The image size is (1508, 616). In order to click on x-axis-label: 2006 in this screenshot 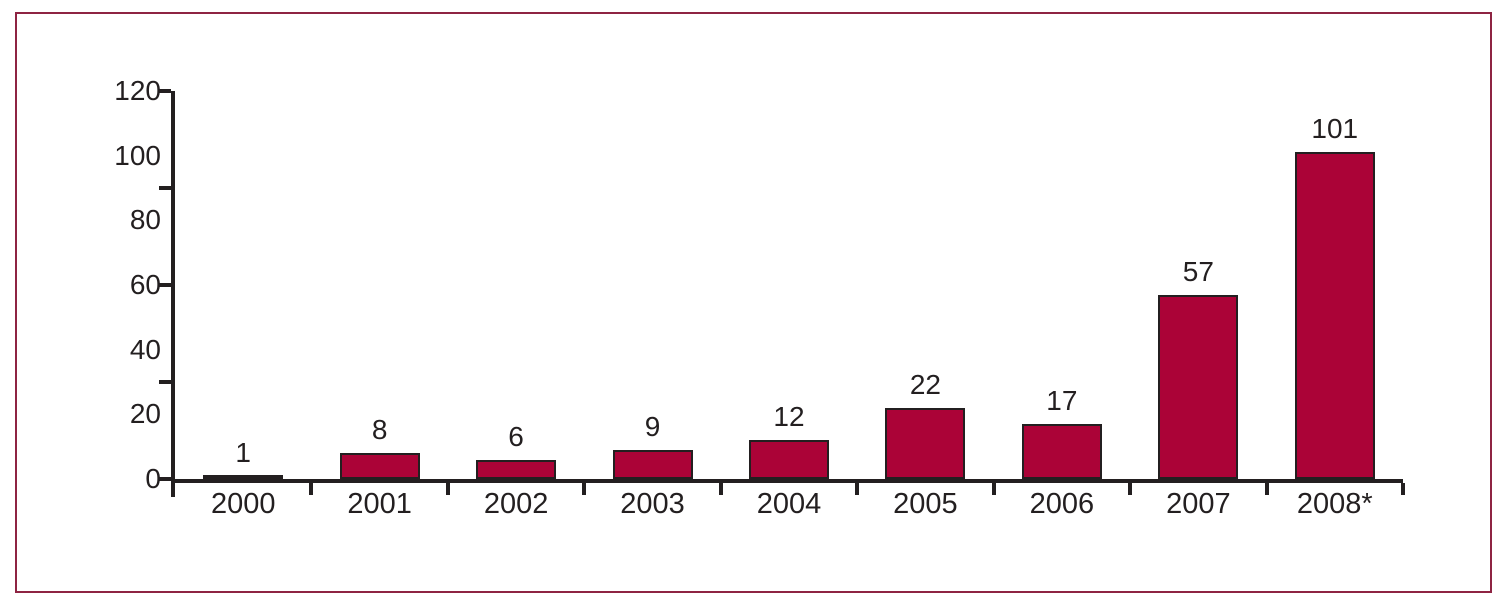, I will do `click(1062, 504)`.